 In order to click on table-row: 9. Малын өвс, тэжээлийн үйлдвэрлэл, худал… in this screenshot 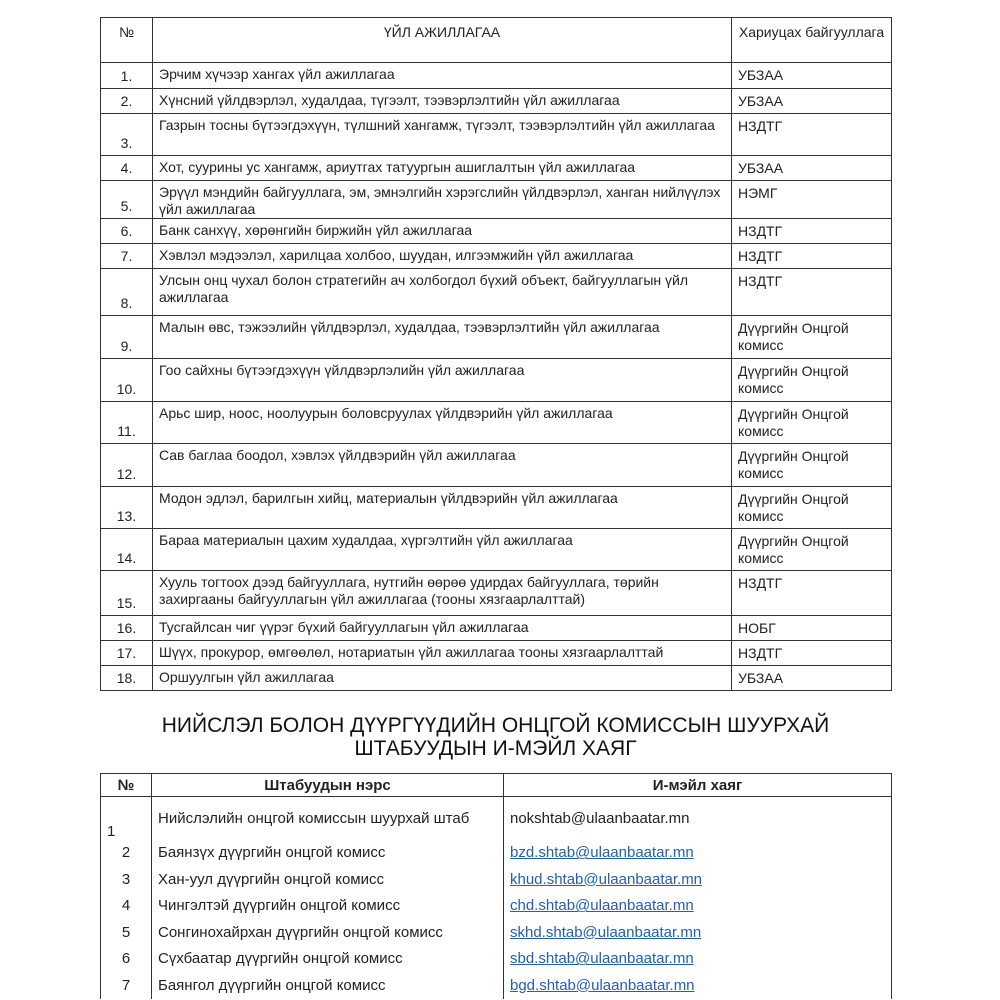, I will do `click(496, 337)`.